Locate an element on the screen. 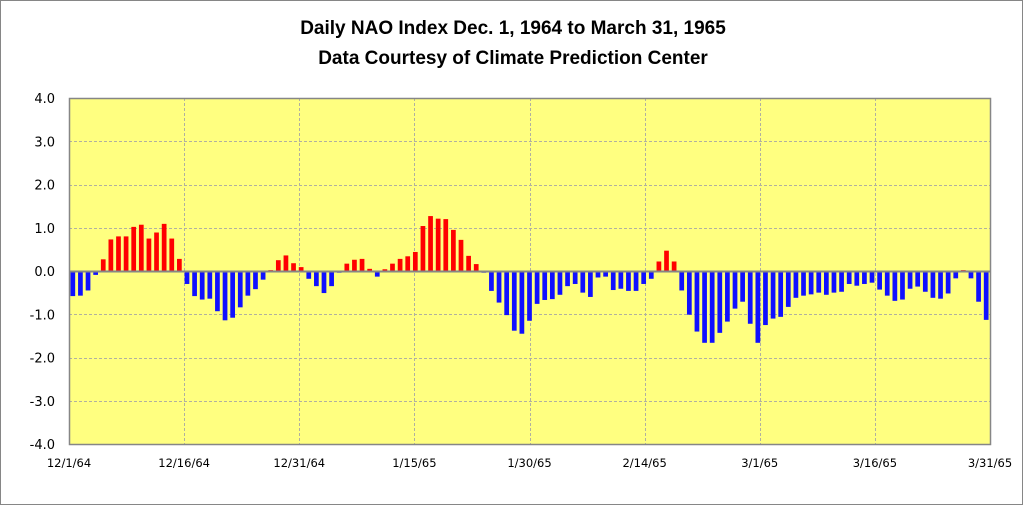 Image resolution: width=1023 pixels, height=506 pixels. y-axis-ticks: 4.0 3.0 2.0 1.0 0.0 -1.0 -2.0 -3.0 -4.0 is located at coordinates (42, 272).